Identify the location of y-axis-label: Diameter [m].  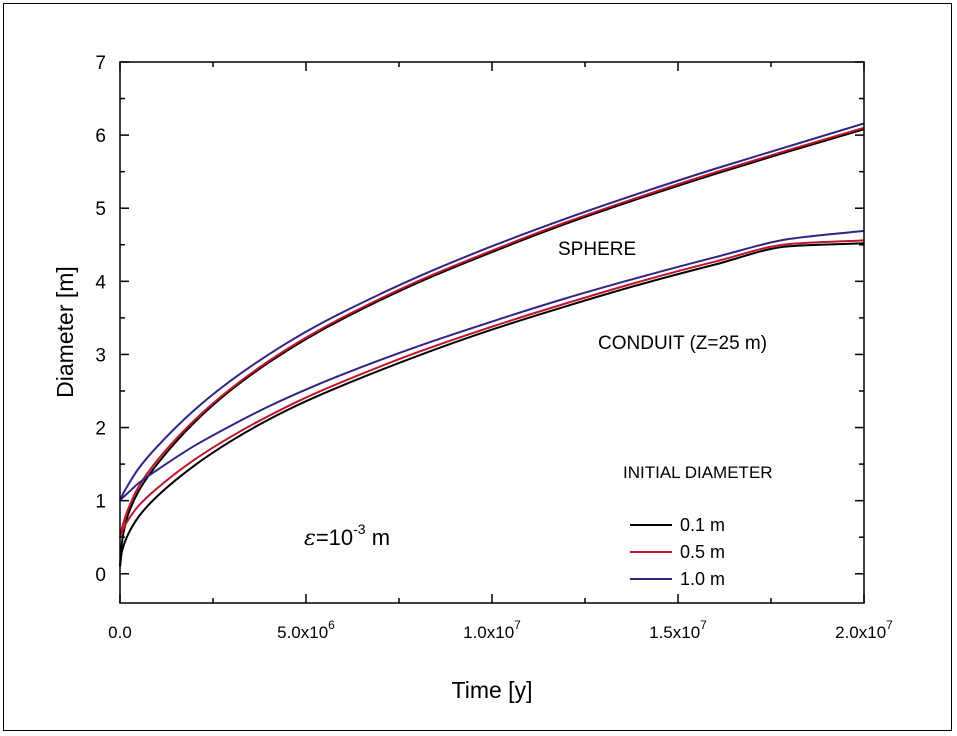
(65, 332).